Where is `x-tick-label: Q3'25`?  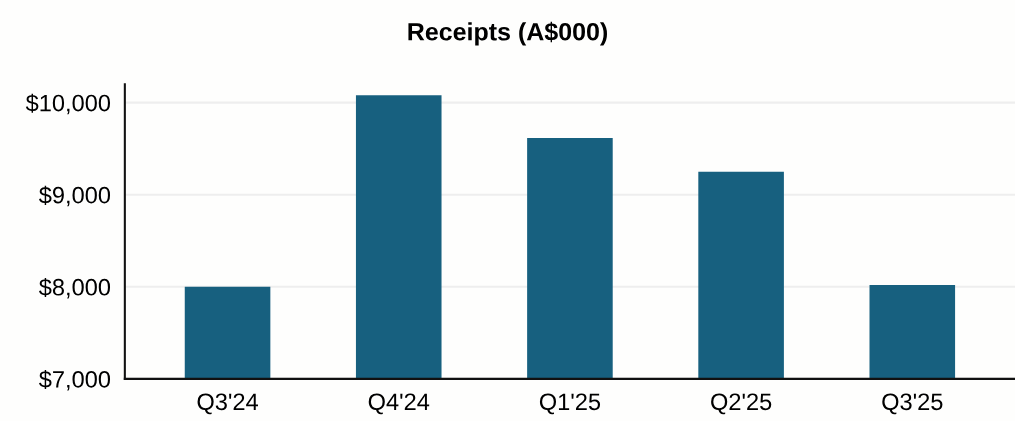 x-tick-label: Q3'25 is located at coordinates (912, 404).